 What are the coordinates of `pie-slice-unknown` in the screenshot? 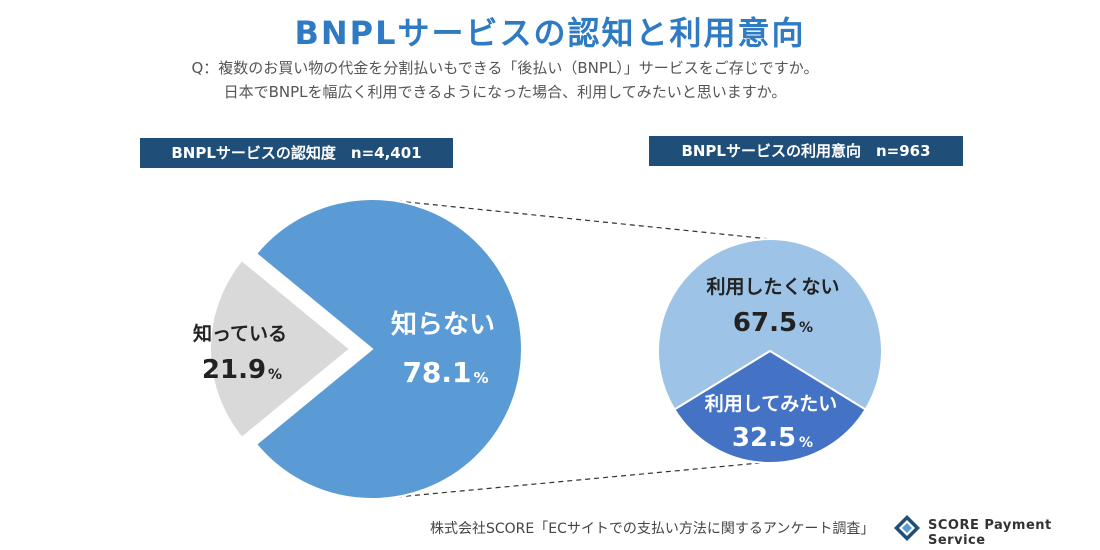 It's located at (388, 349).